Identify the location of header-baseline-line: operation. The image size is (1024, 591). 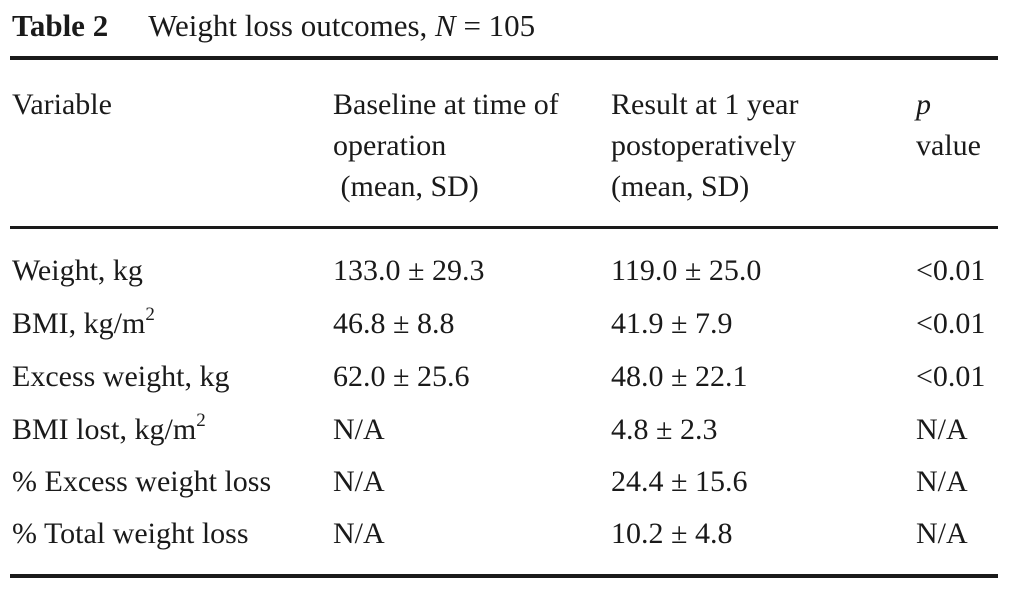
(390, 145).